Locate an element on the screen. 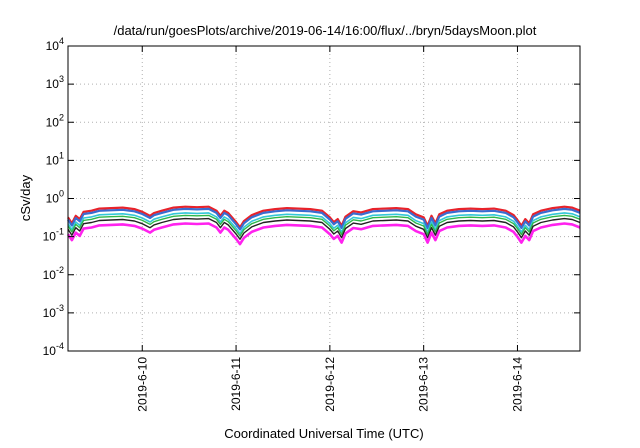 This screenshot has width=640, height=448. y-tick-label: 10⁻³ is located at coordinates (53, 311).